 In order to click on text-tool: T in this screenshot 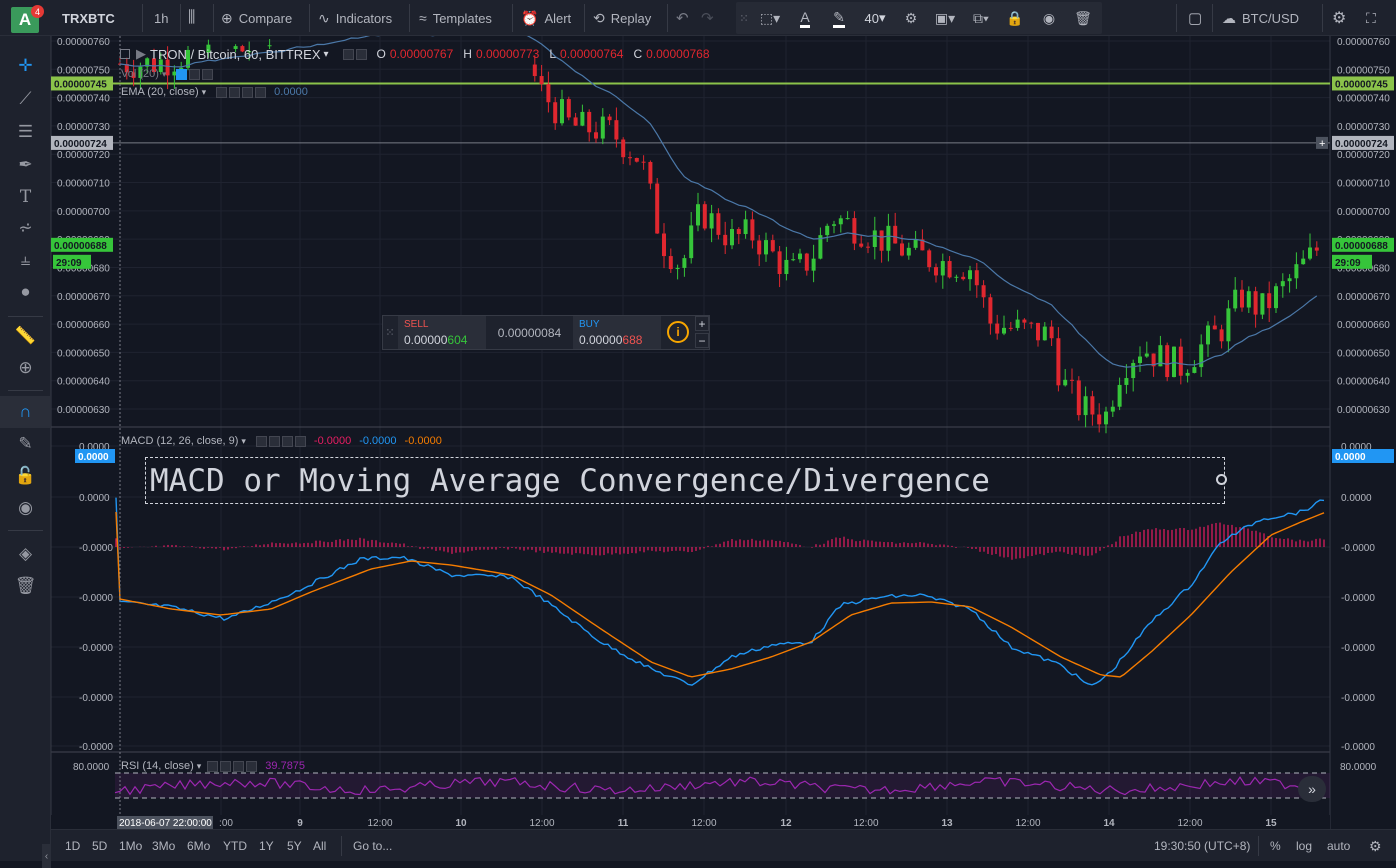, I will do `click(25, 197)`.